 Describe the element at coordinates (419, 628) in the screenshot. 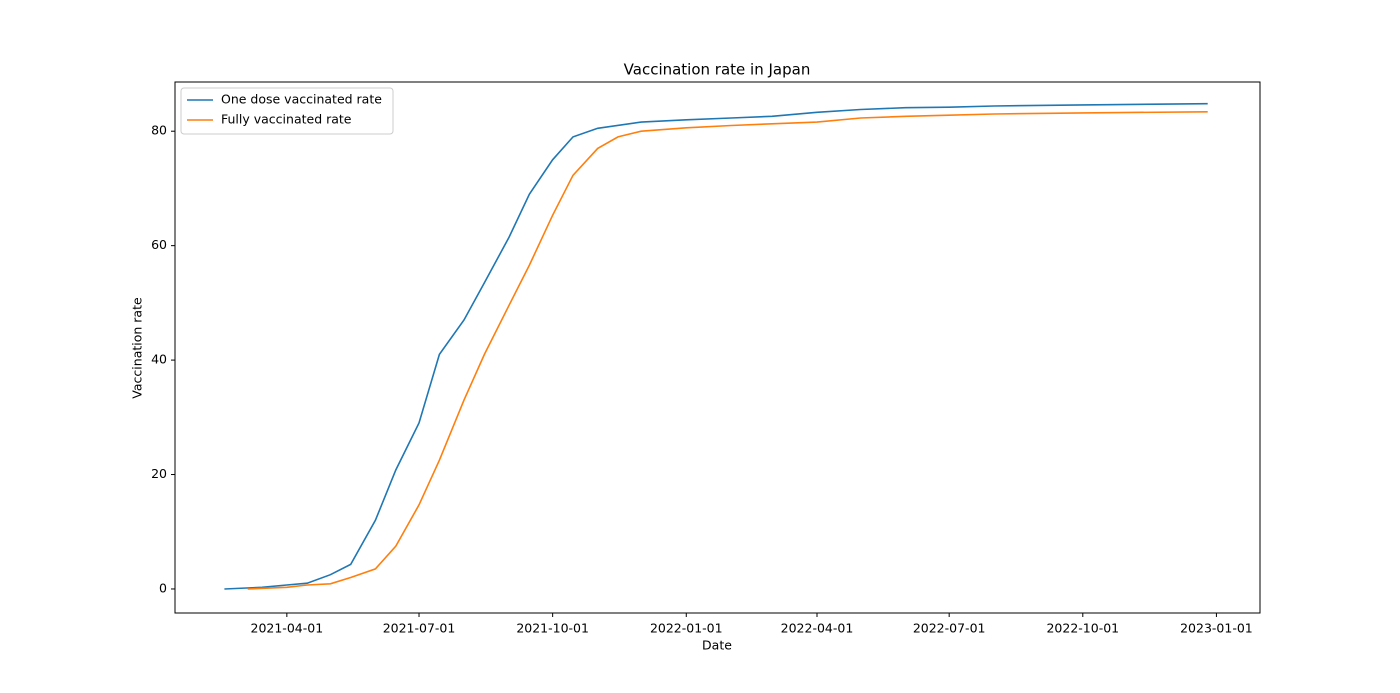

I see `x-tick-label: 2021-07-01` at that location.